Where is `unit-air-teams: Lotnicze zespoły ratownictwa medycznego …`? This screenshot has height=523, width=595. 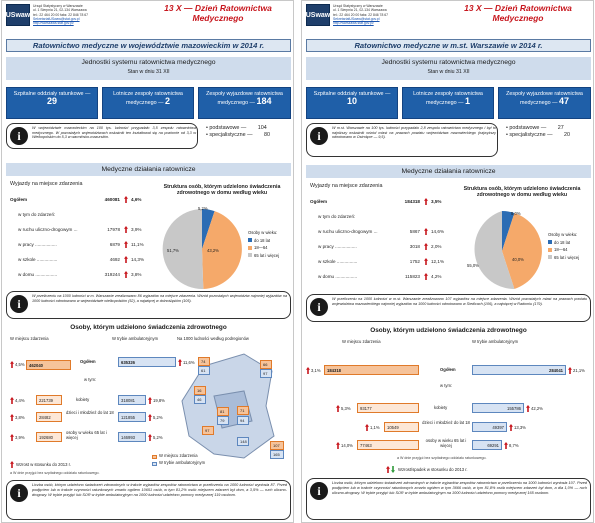
unit-air-teams: Lotnicze zespoły ratownictwa medycznego … is located at coordinates (148, 103).